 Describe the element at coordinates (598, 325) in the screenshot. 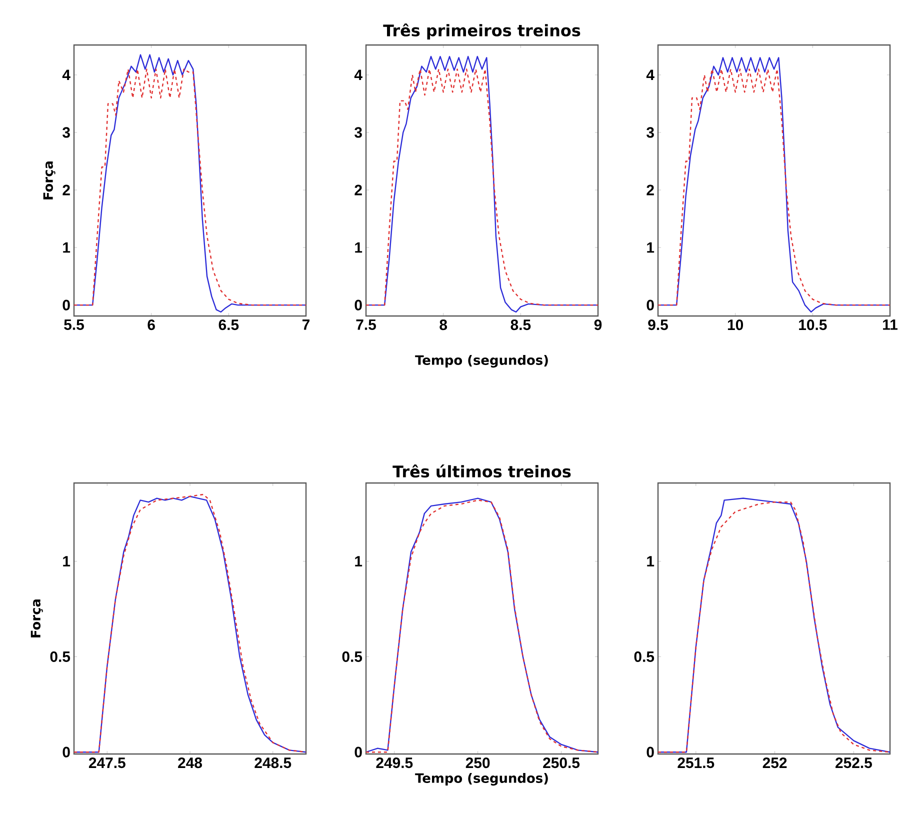

I see `x-tick-label: 9` at that location.